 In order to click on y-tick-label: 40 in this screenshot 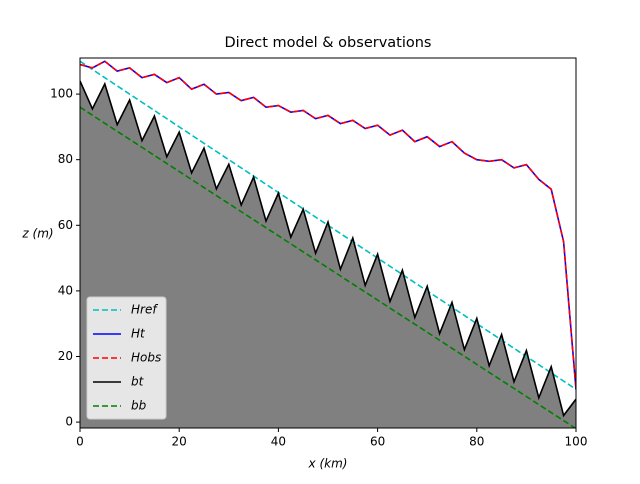, I will do `click(65, 290)`.